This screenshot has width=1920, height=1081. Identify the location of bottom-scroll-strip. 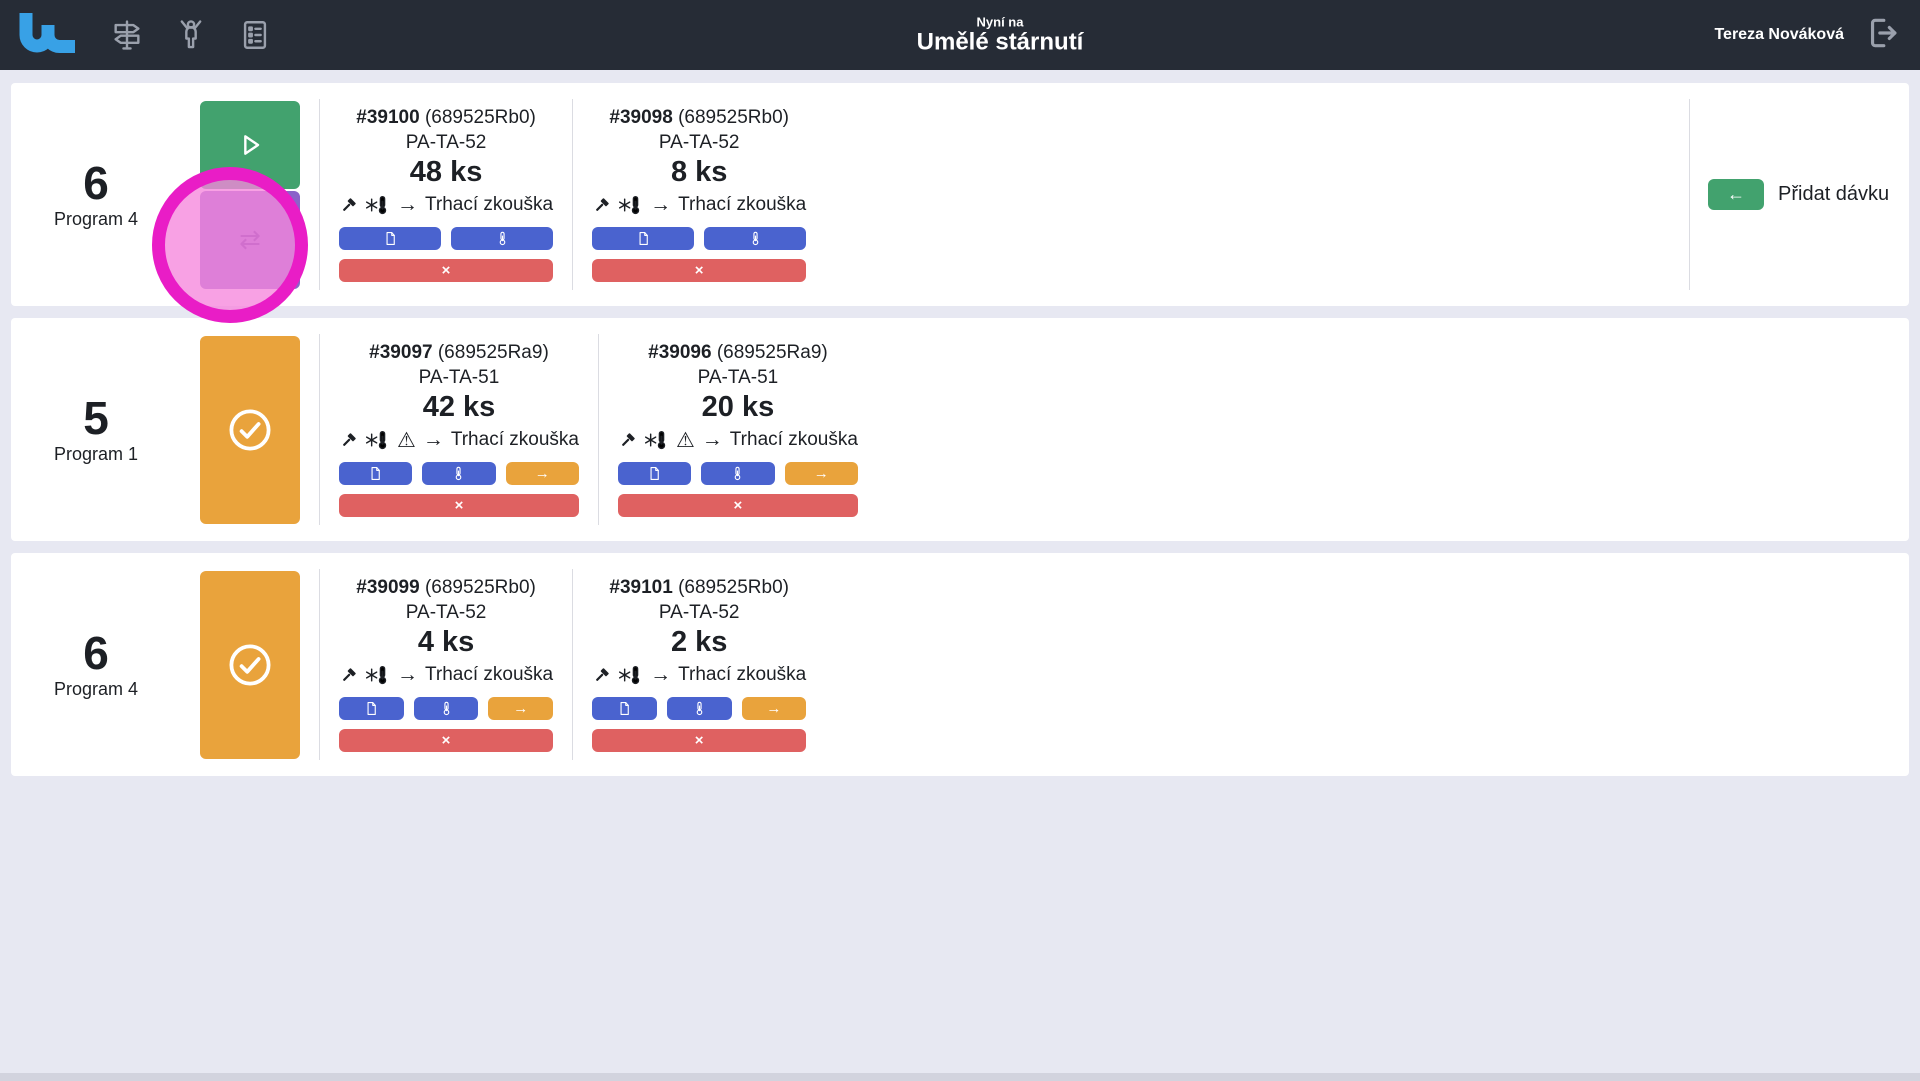
(960, 1077).